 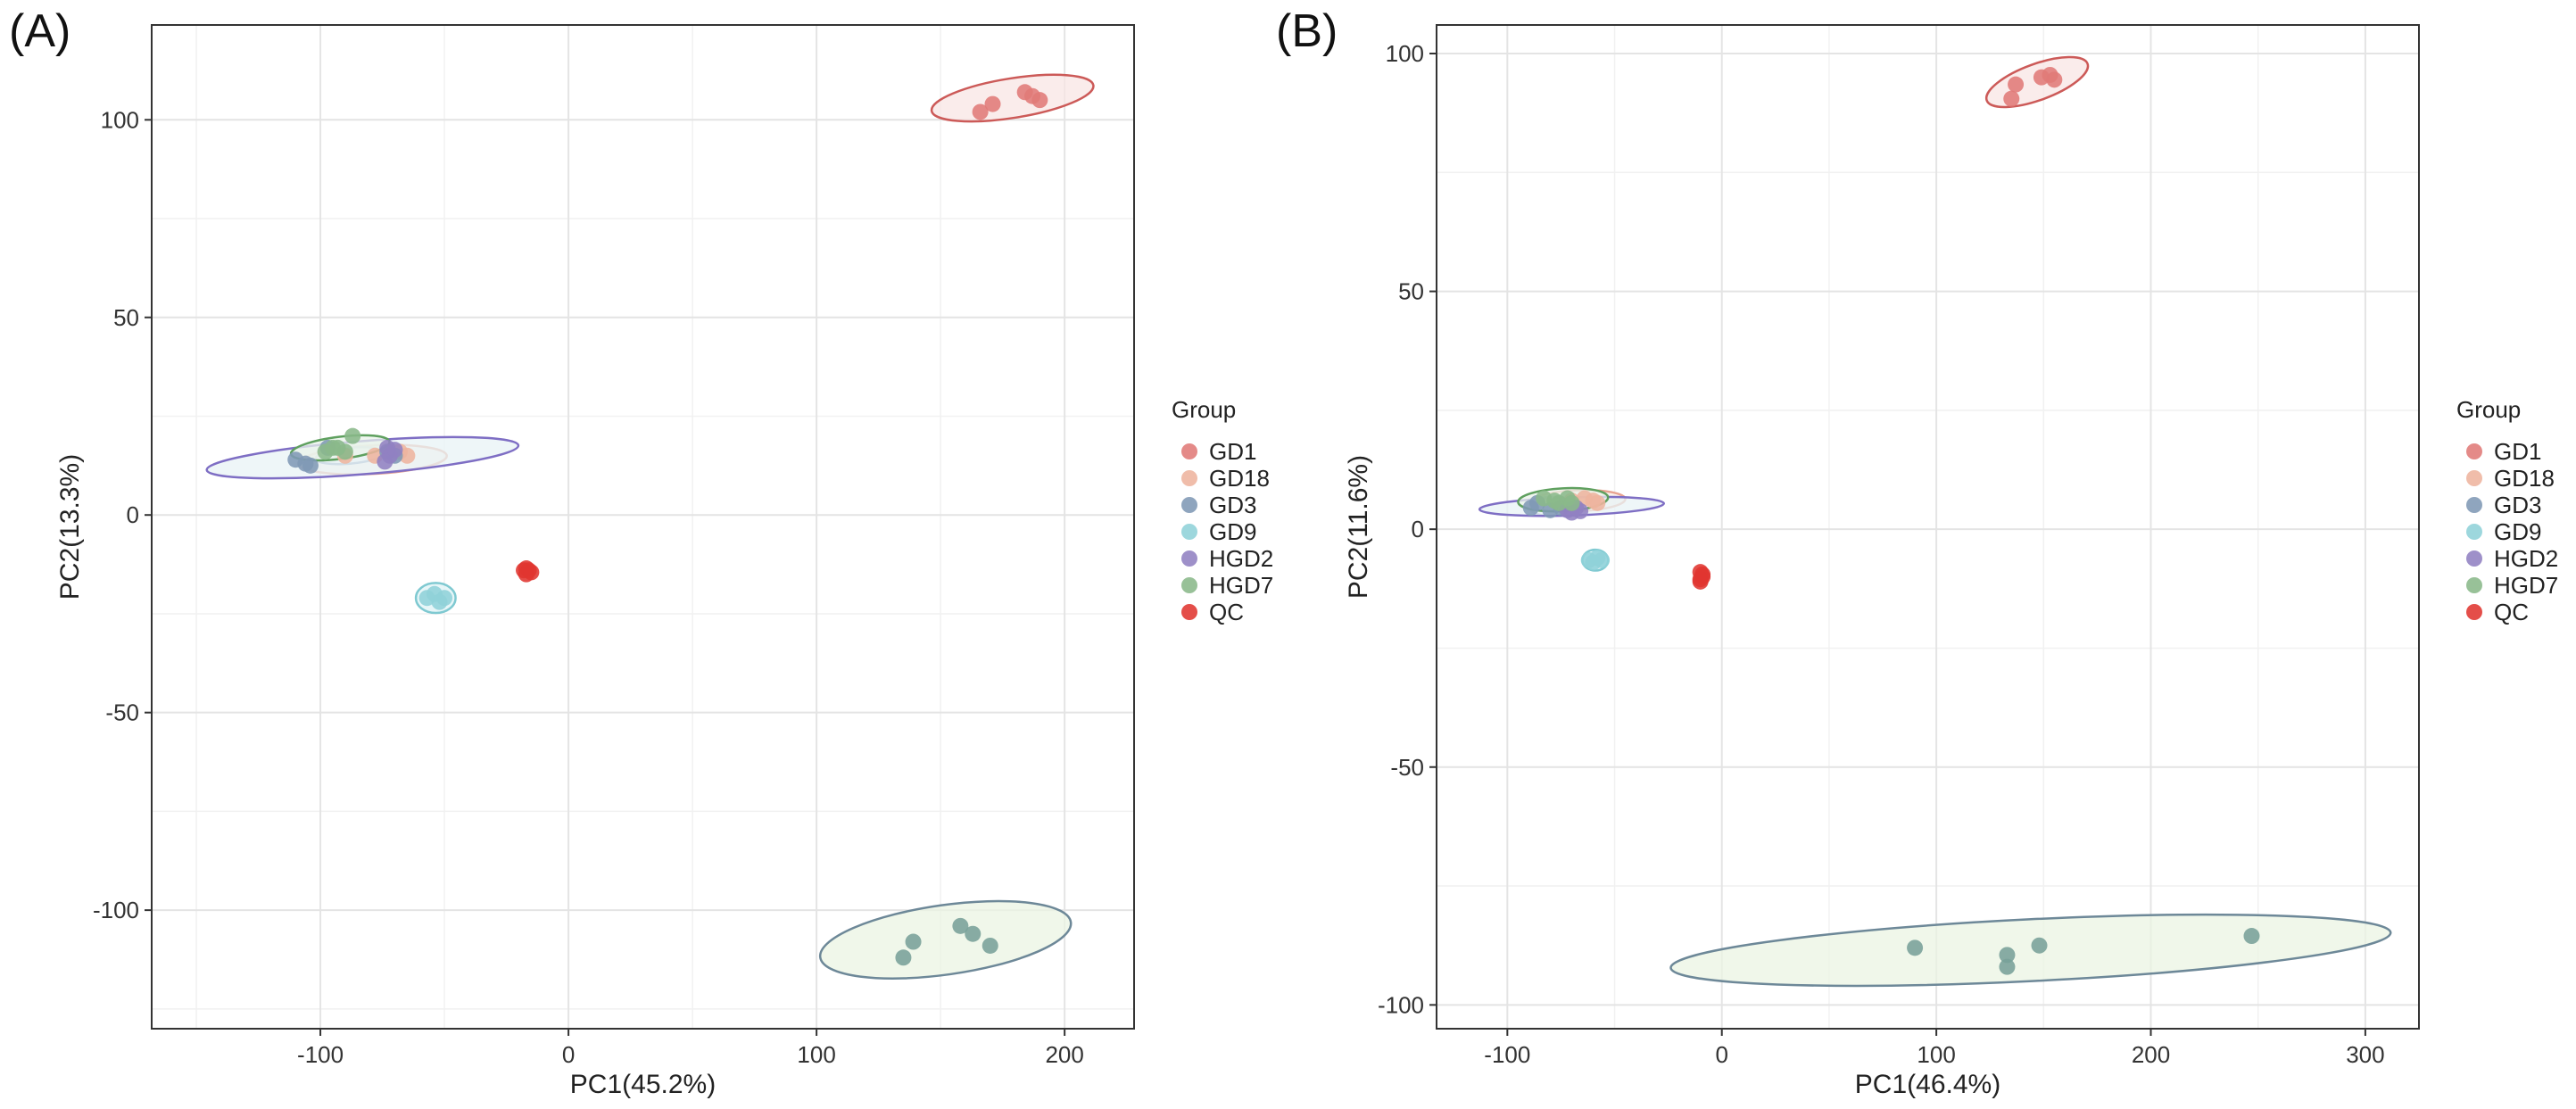 I want to click on panel-a-x-tick-label: 200, so click(x=1064, y=1054).